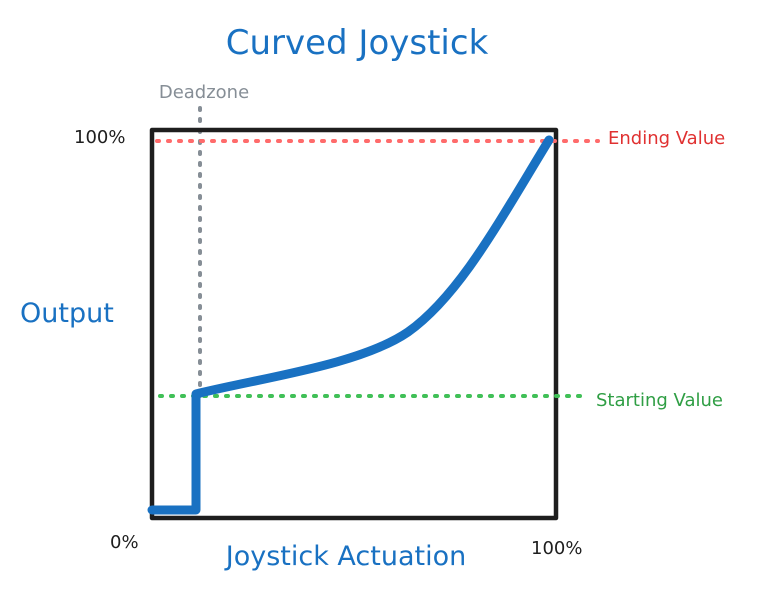 Image resolution: width=775 pixels, height=596 pixels. I want to click on diagram-title: Curved Joystick, so click(357, 43).